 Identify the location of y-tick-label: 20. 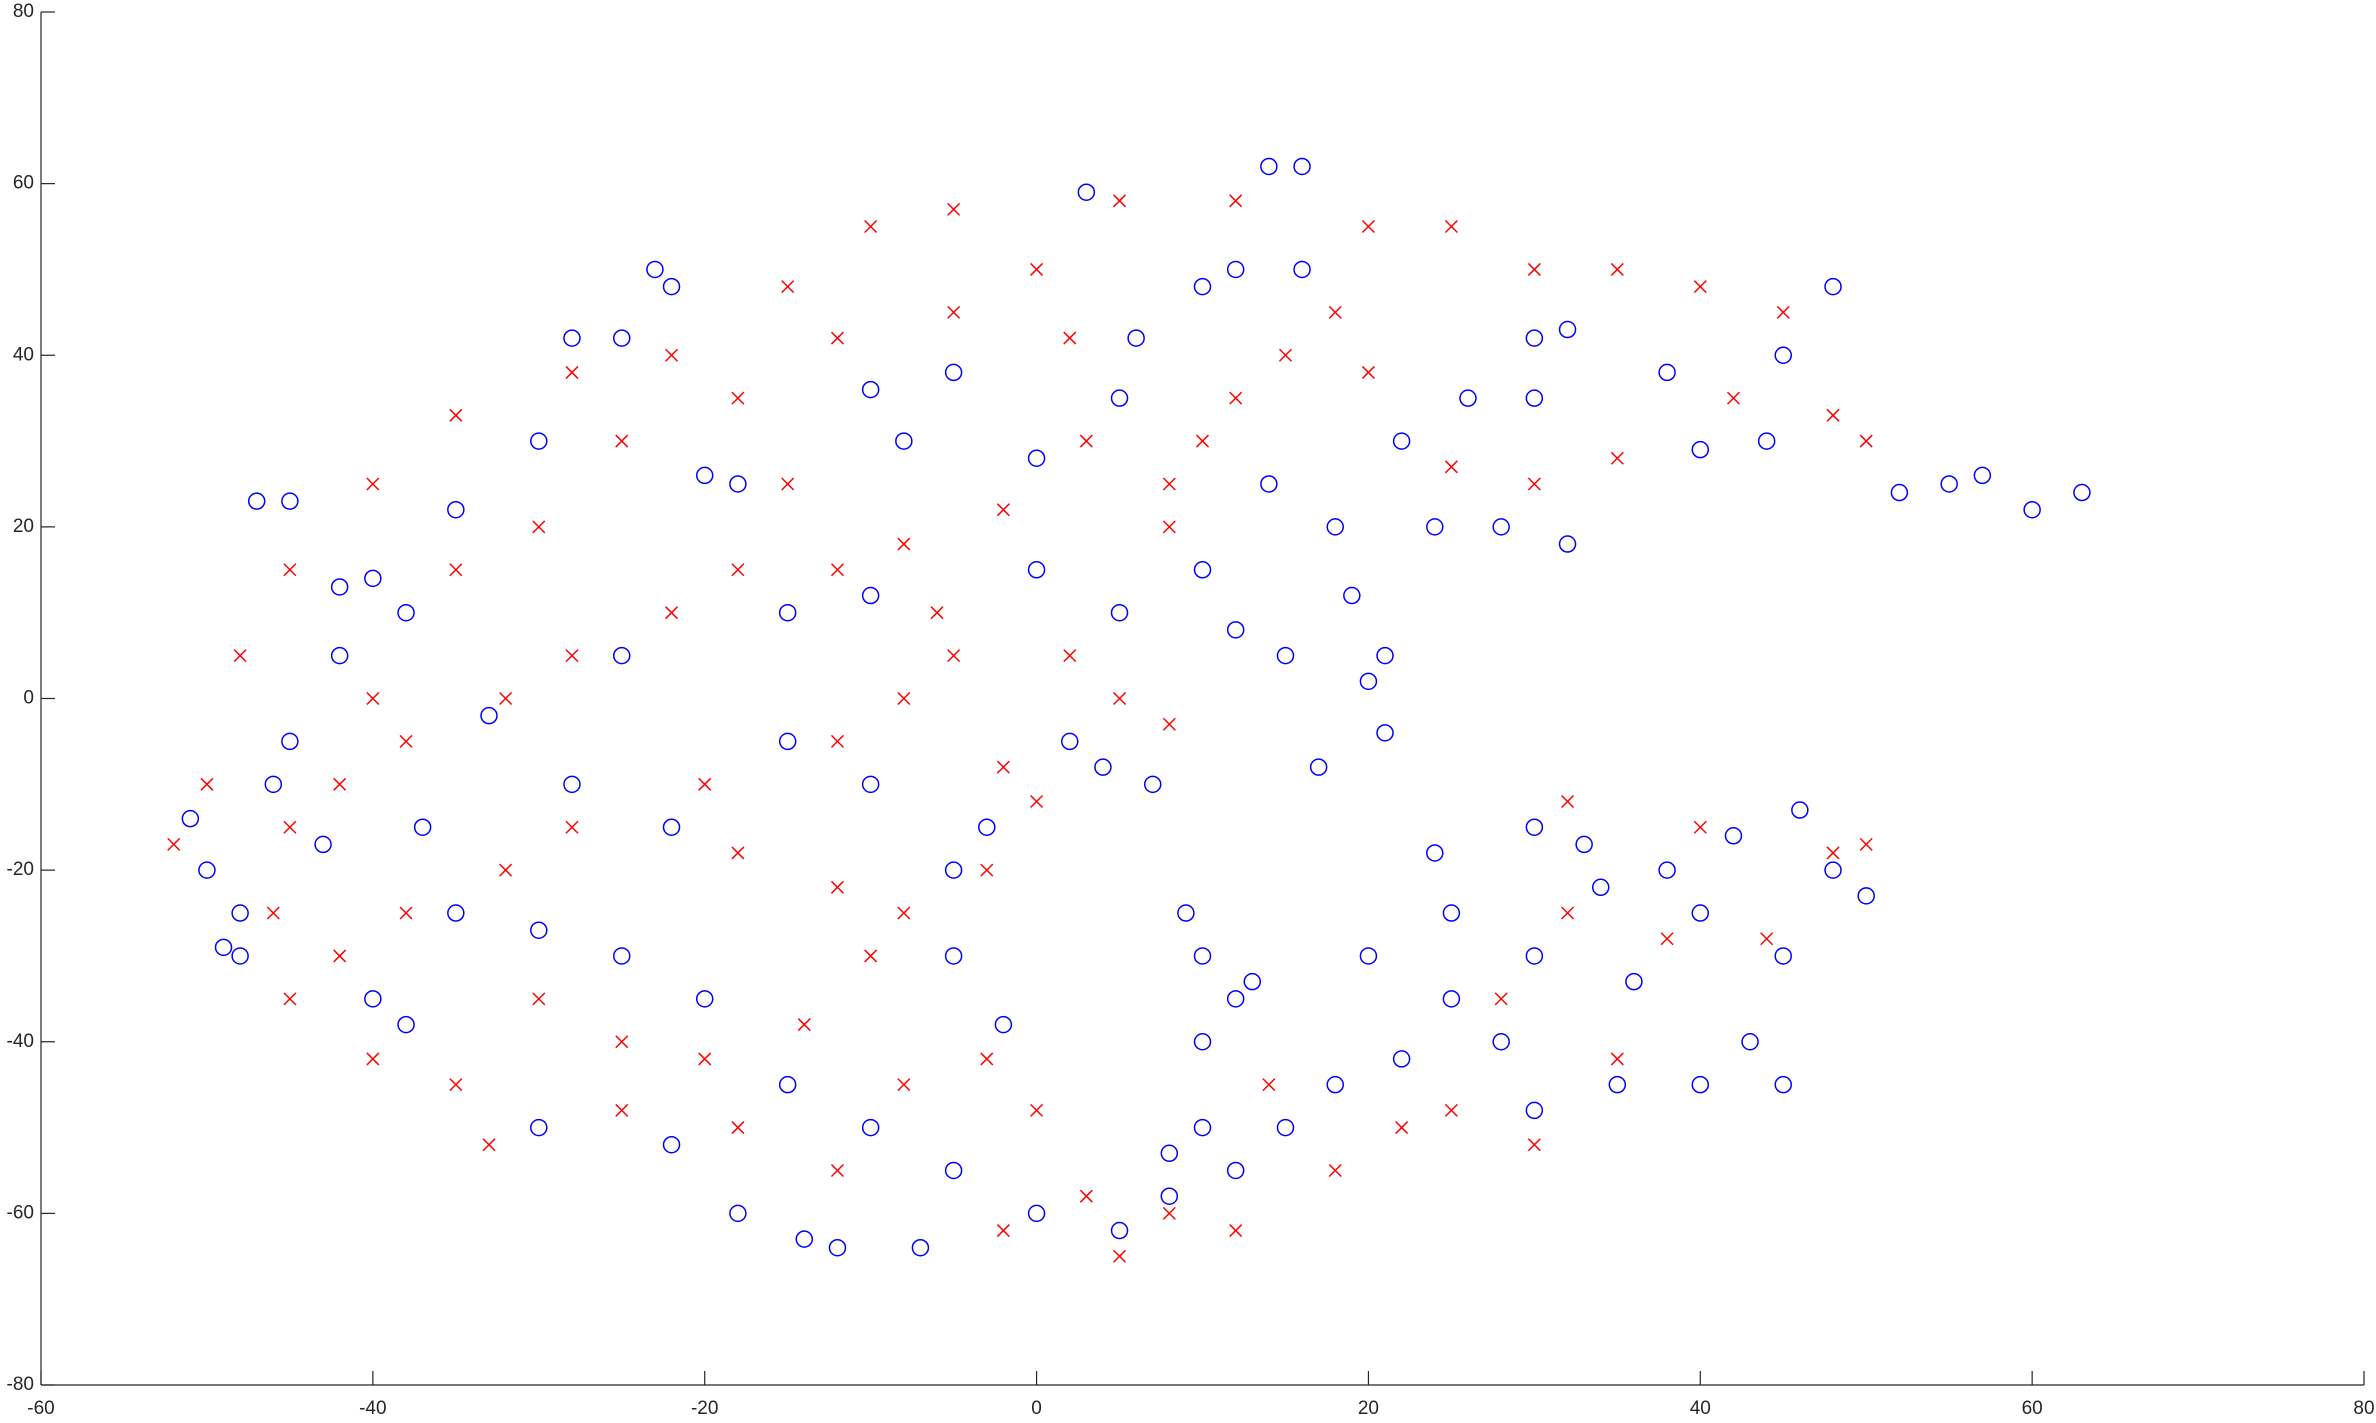
(23, 526).